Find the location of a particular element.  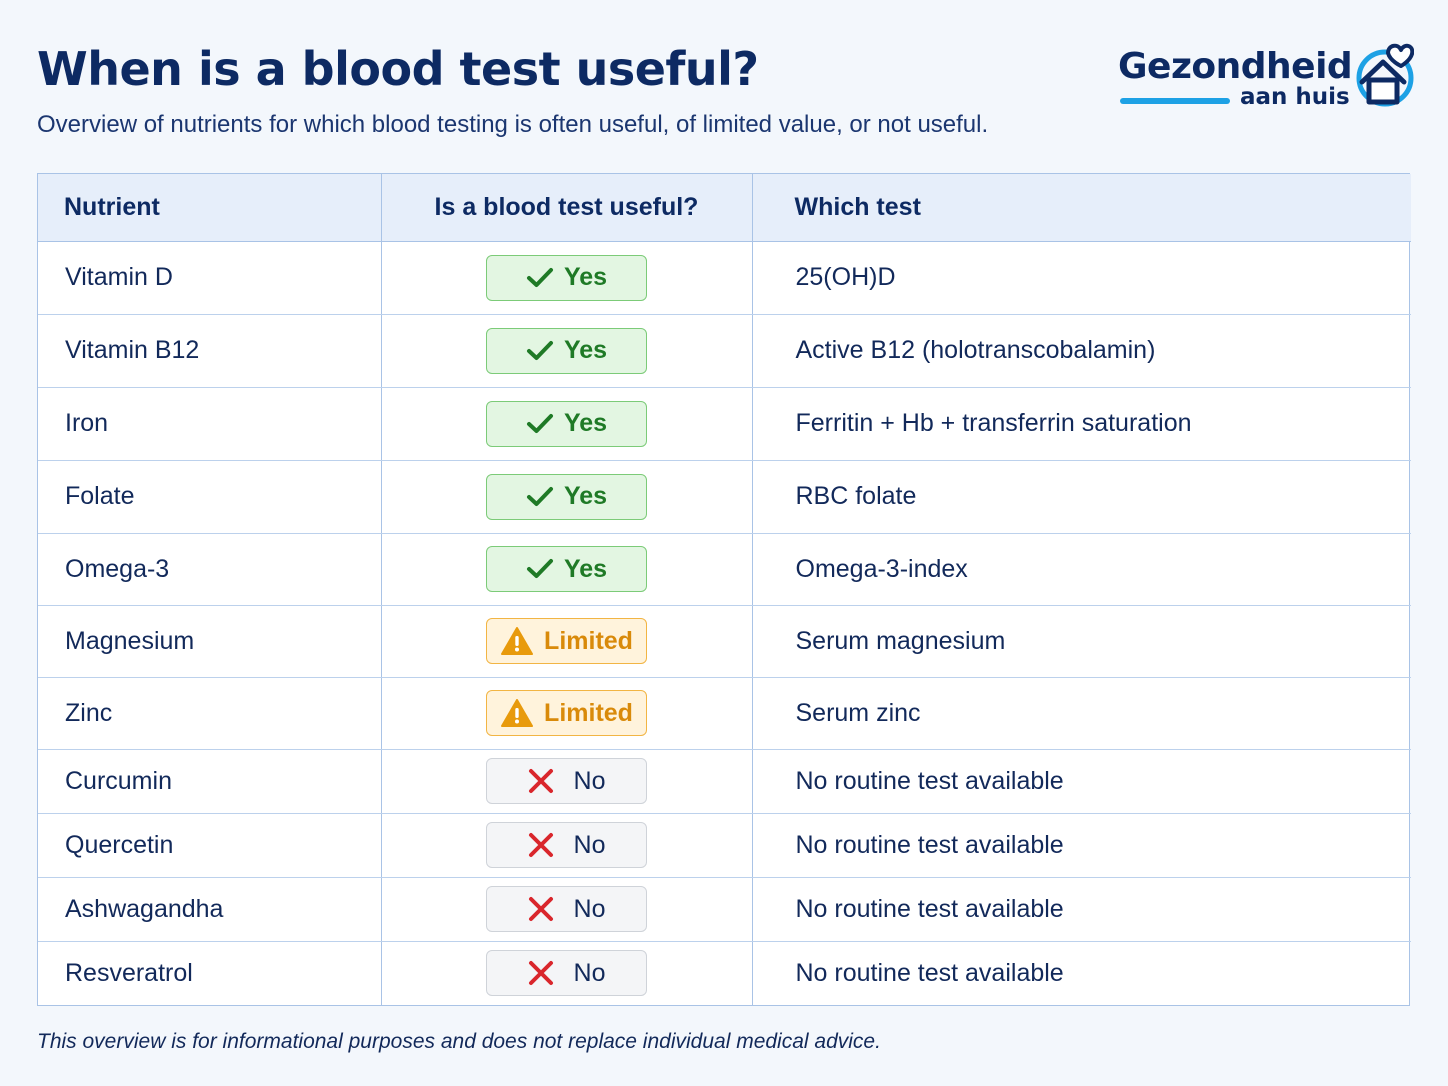

table-row: Omega-3 Yes Omega-3-index is located at coordinates (724, 569).